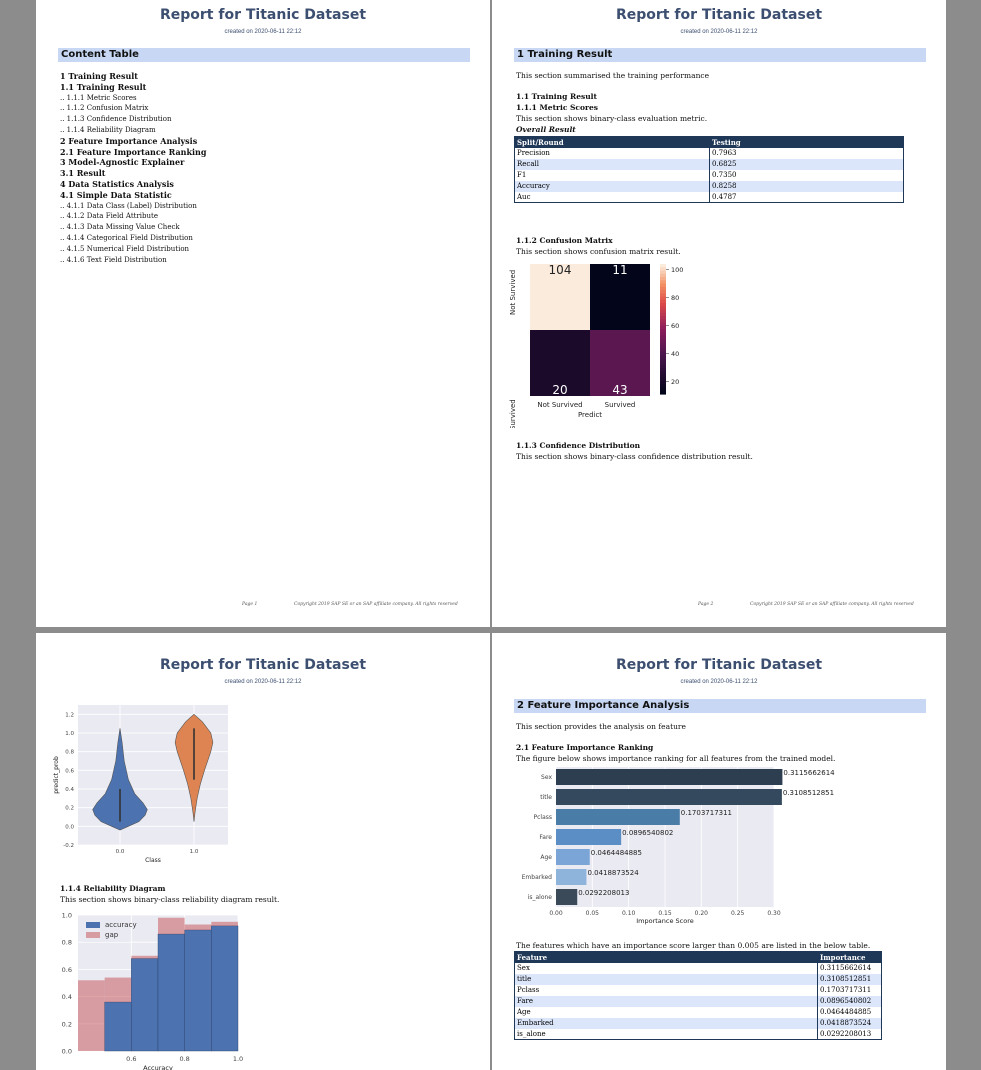 Image resolution: width=981 pixels, height=1070 pixels. What do you see at coordinates (809, 773) in the screenshot?
I see `bar-value-label: 0.3115662614` at bounding box center [809, 773].